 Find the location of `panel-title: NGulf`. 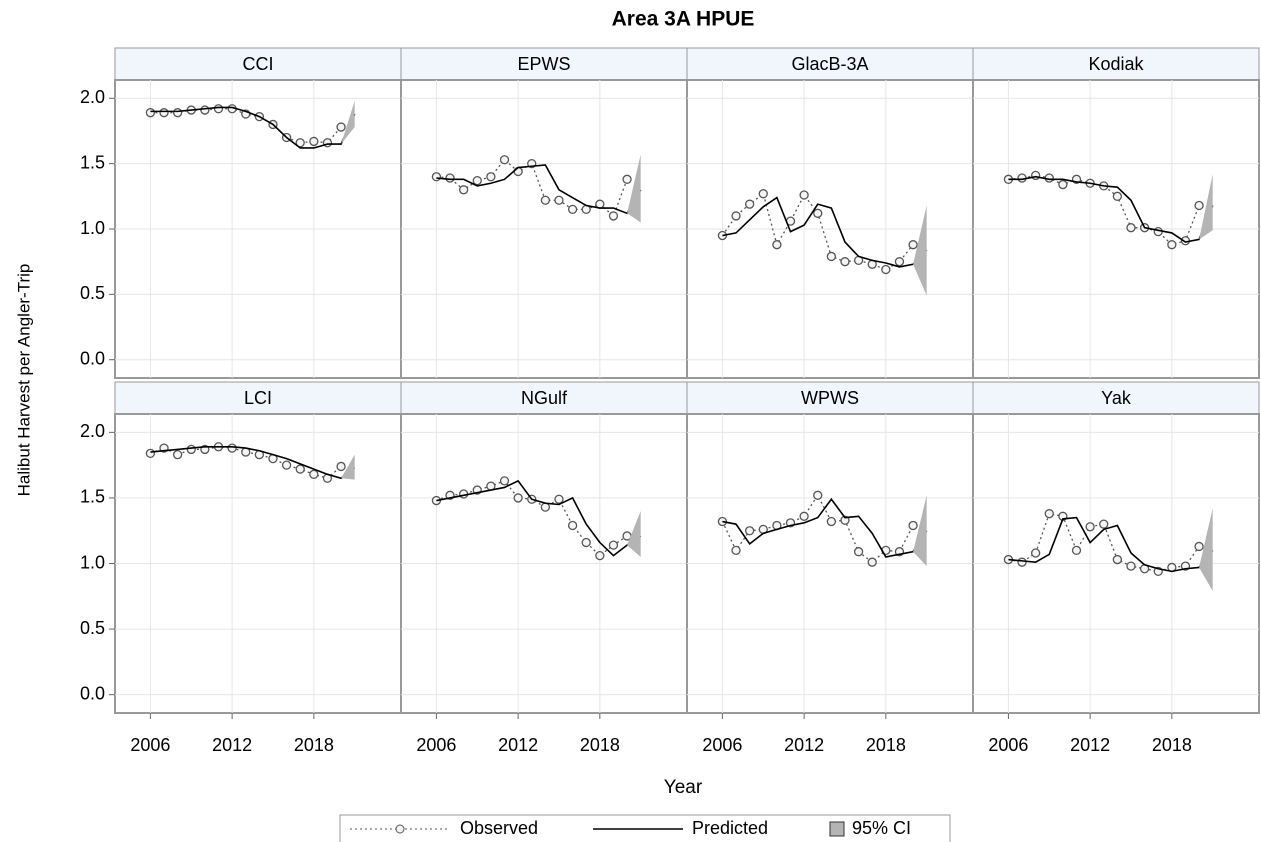

panel-title: NGulf is located at coordinates (544, 398).